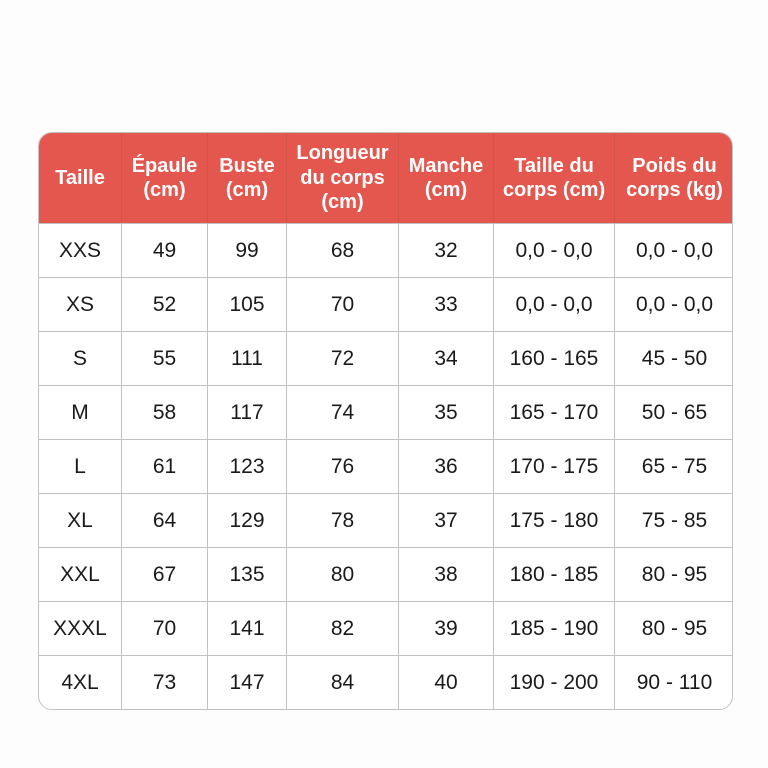 The image size is (768, 768). What do you see at coordinates (673, 682) in the screenshot?
I see `value-cell: 90 - 110` at bounding box center [673, 682].